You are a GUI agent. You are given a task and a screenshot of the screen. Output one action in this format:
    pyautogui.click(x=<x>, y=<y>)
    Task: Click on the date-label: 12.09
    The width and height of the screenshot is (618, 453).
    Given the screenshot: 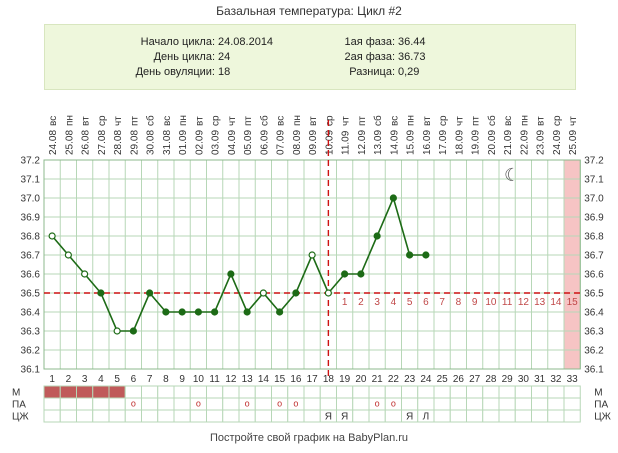 What is the action you would take?
    pyautogui.click(x=362, y=142)
    